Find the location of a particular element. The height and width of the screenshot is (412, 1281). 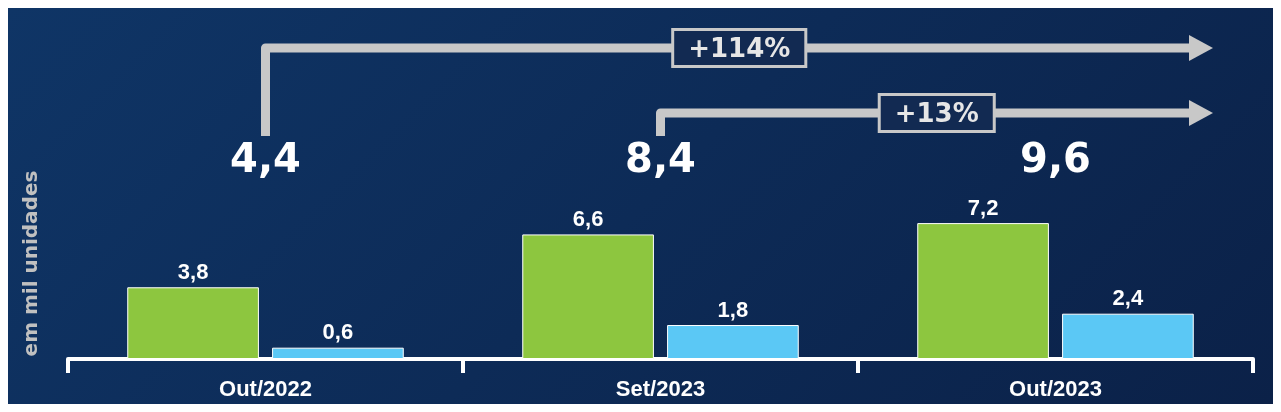

total-label: 9,6 is located at coordinates (1055, 158).